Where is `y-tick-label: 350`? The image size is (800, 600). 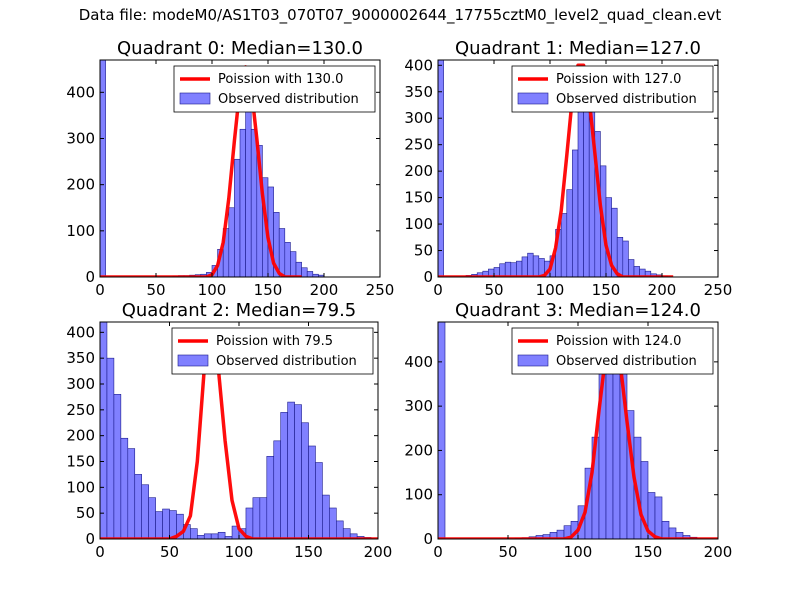 y-tick-label: 350 is located at coordinates (80, 358).